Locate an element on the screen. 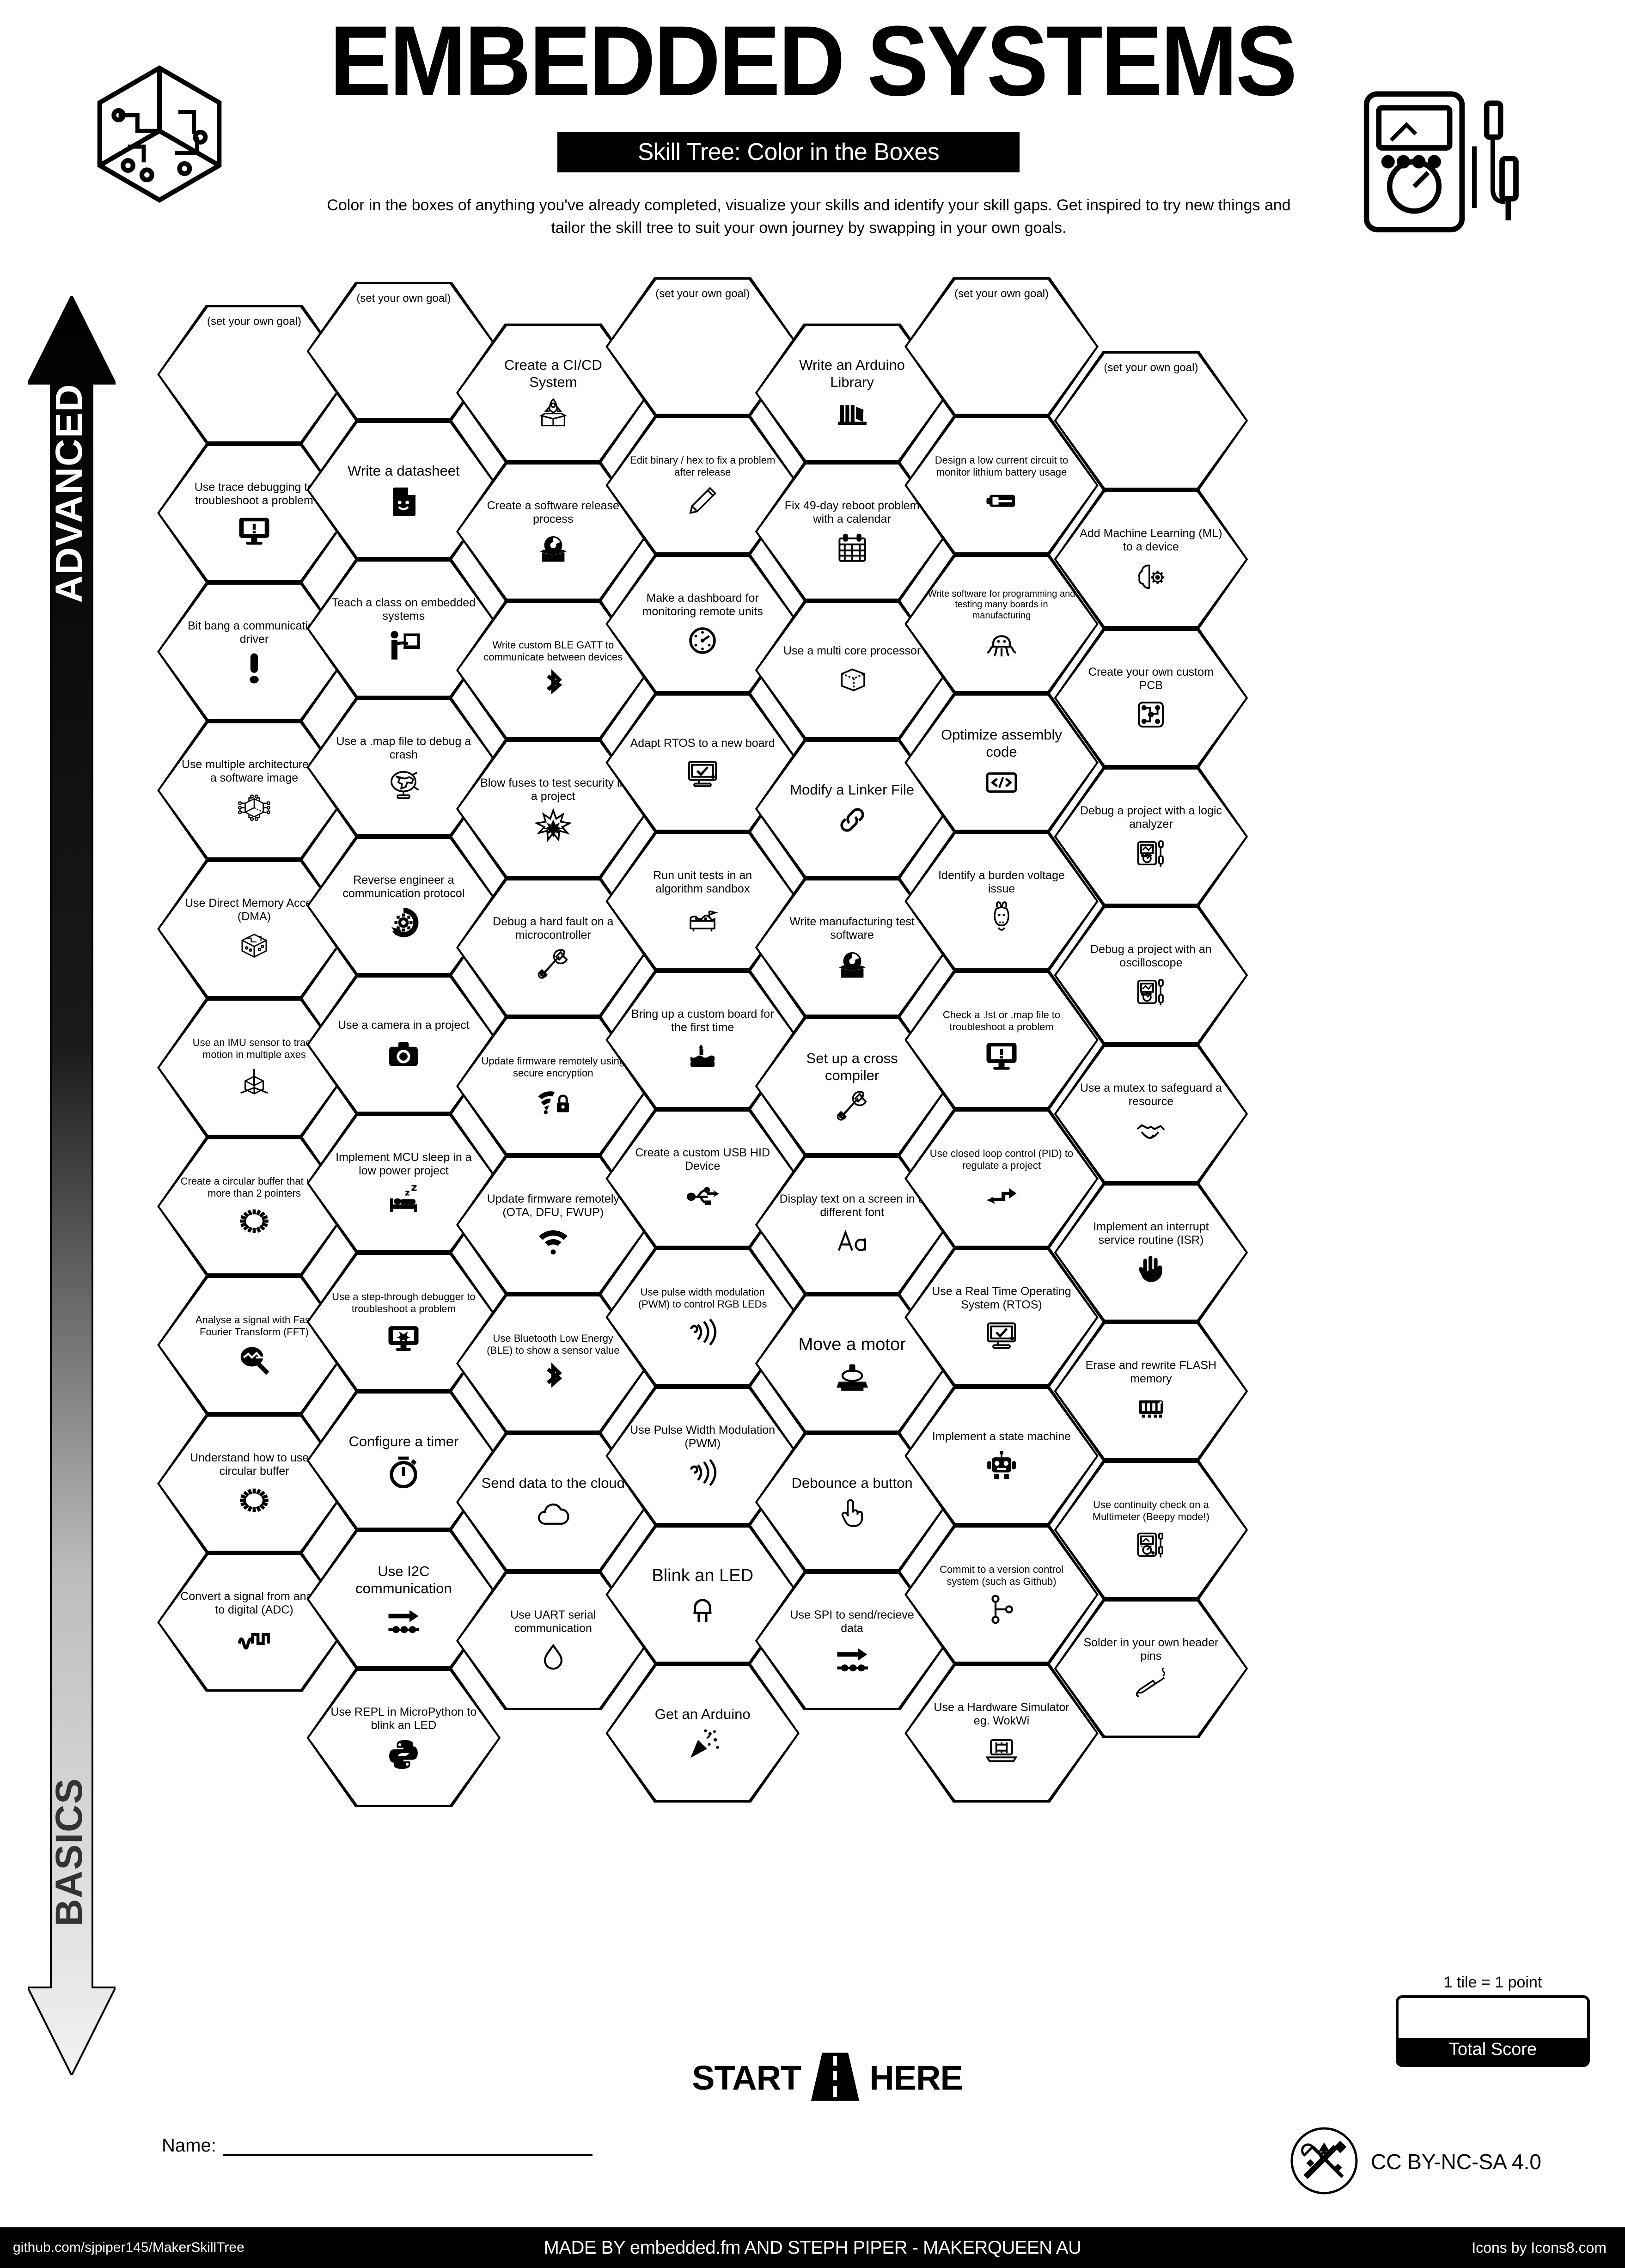 The image size is (1625, 2268). score-box: Total Score is located at coordinates (1493, 2031).